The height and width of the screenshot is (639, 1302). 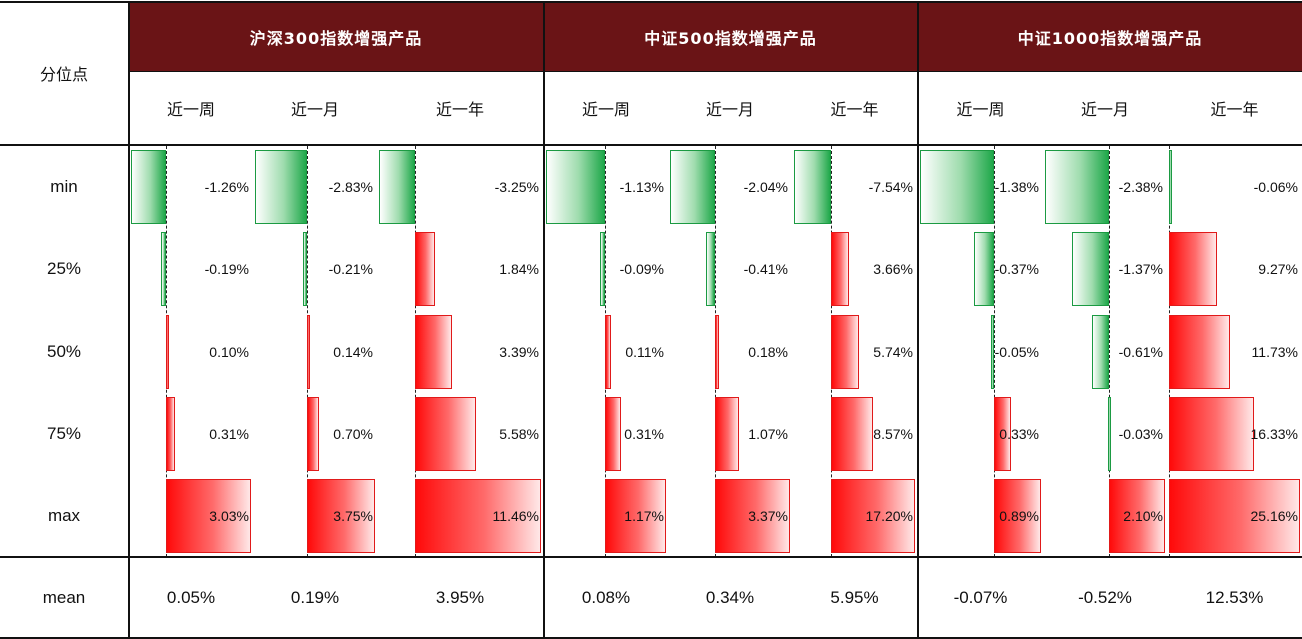 I want to click on value-g2-p1-r1: -0.09%, so click(x=641, y=269).